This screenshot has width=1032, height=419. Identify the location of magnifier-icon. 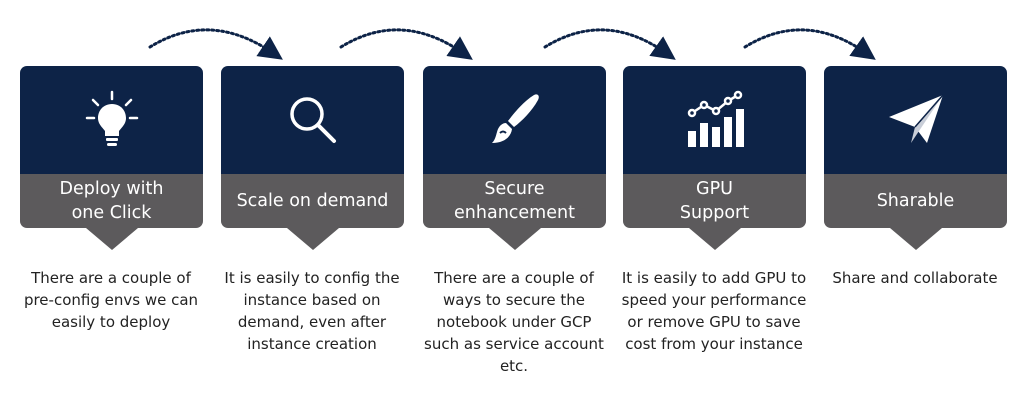
(312, 120).